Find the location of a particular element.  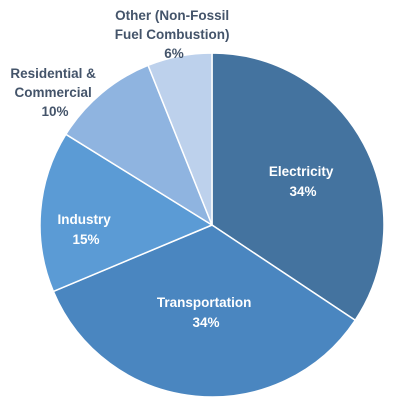

label-line-2: Commercial is located at coordinates (52, 92).